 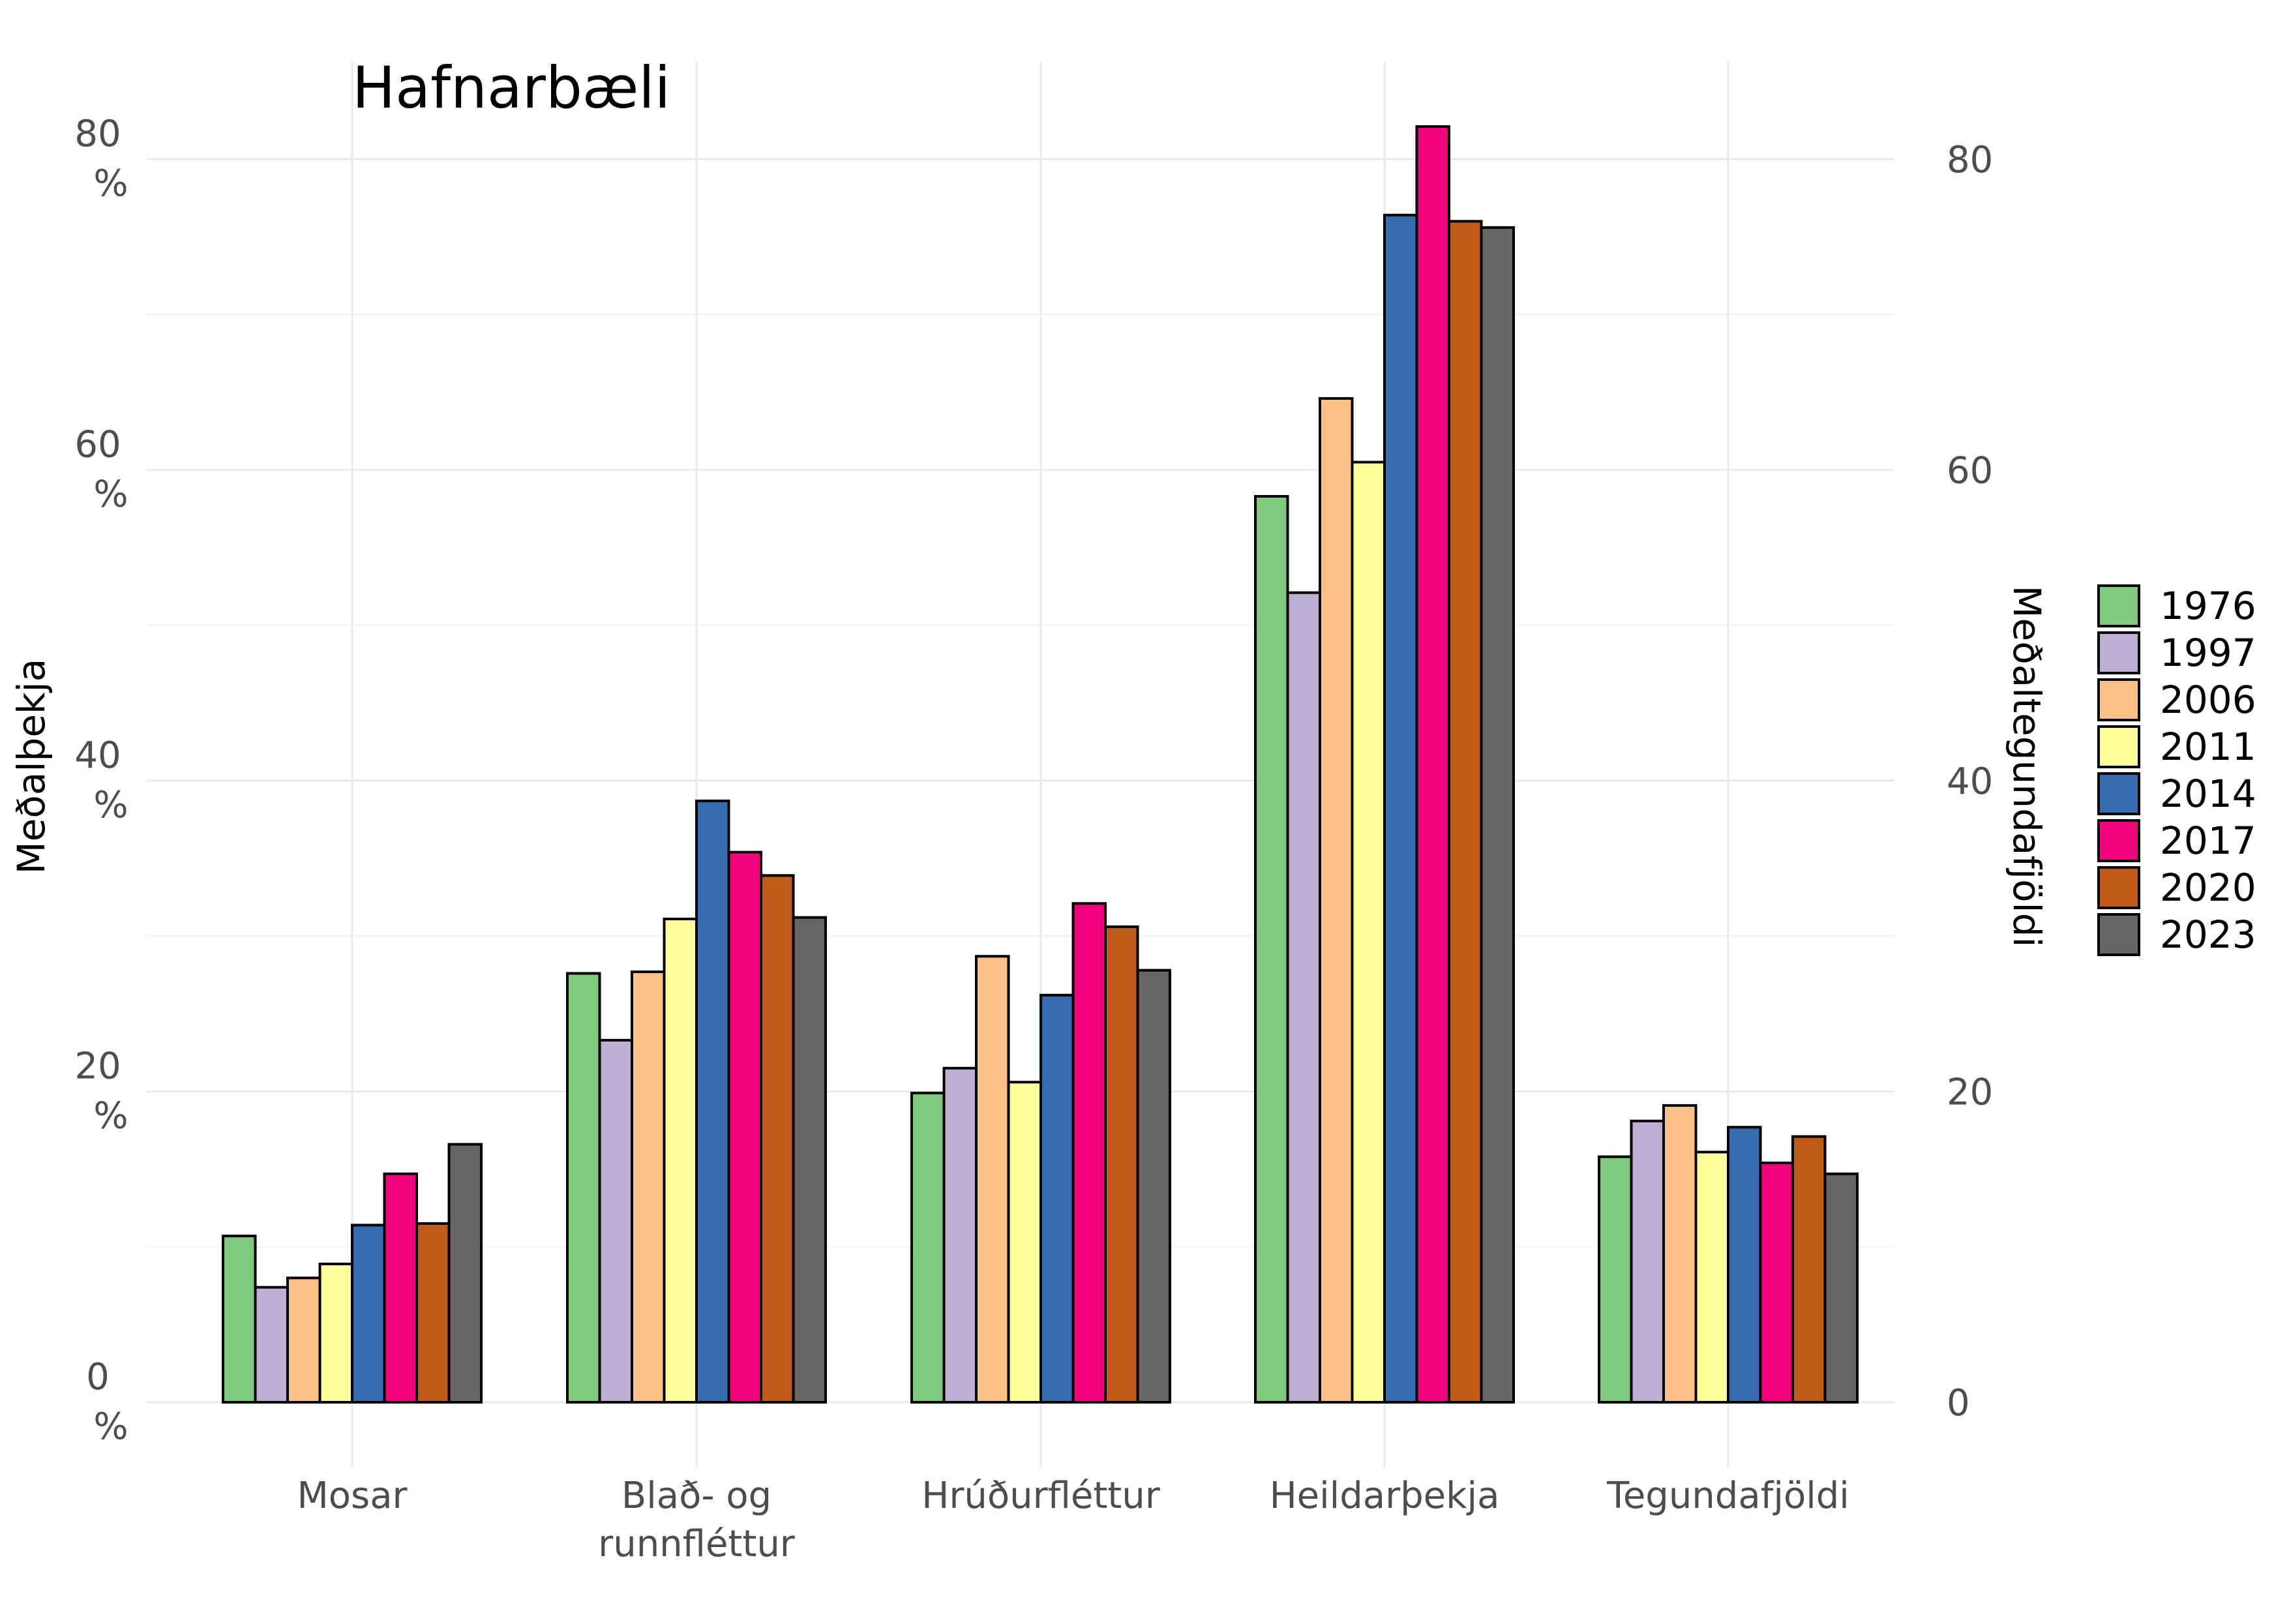 I want to click on y-right-tick-label: 60, so click(x=1970, y=471).